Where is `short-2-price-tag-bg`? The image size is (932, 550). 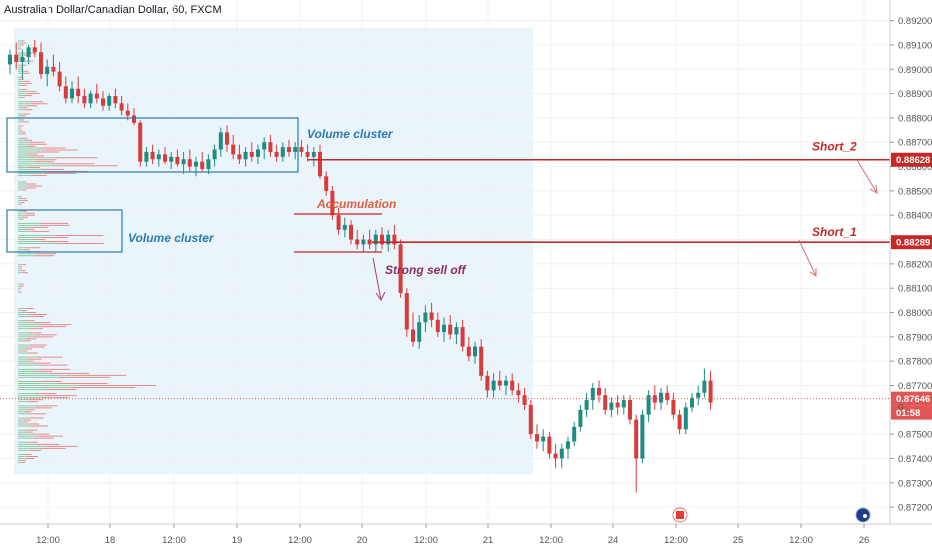
short-2-price-tag-bg is located at coordinates (911, 159).